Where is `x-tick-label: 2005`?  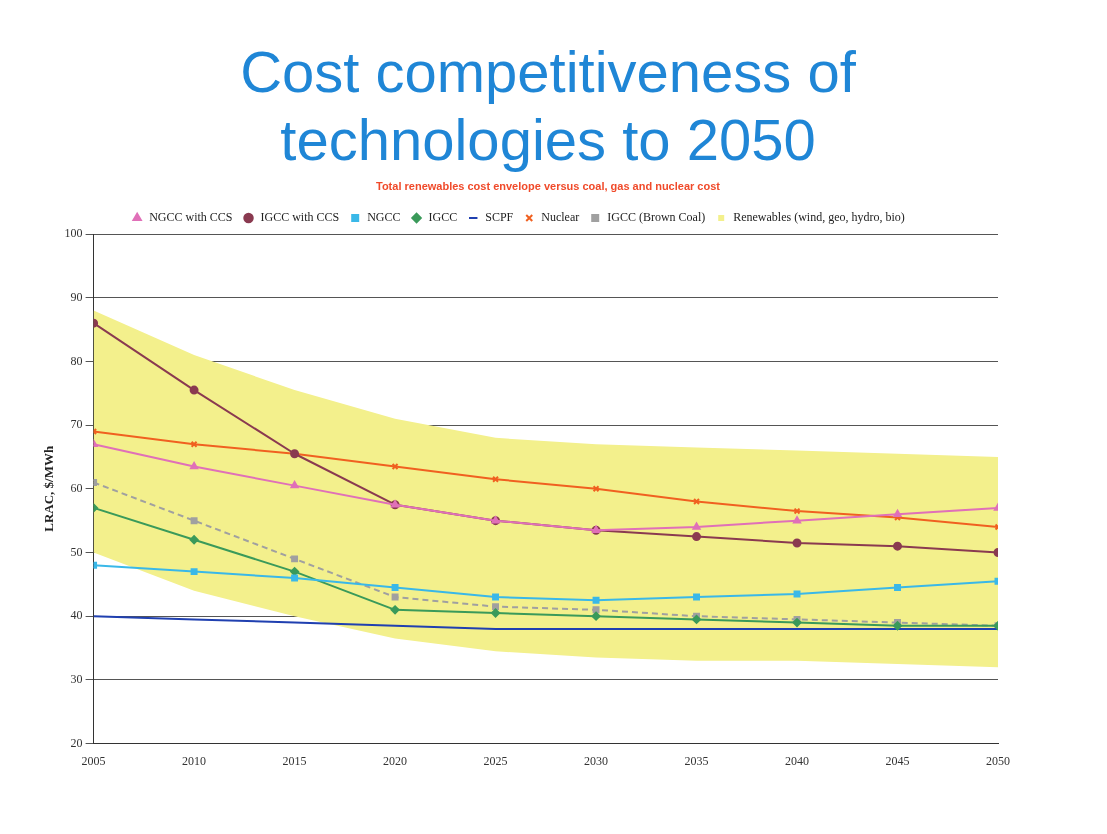
x-tick-label: 2005 is located at coordinates (93, 760).